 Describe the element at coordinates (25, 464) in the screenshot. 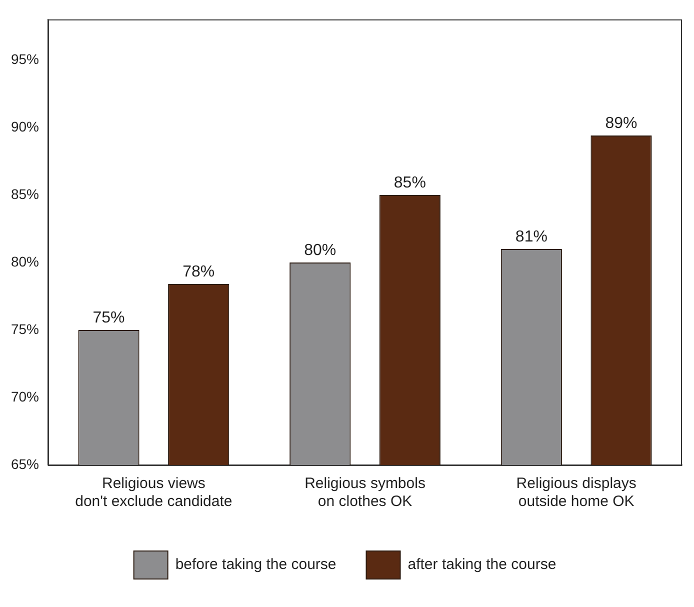

I see `y-tick-label: 65%` at that location.